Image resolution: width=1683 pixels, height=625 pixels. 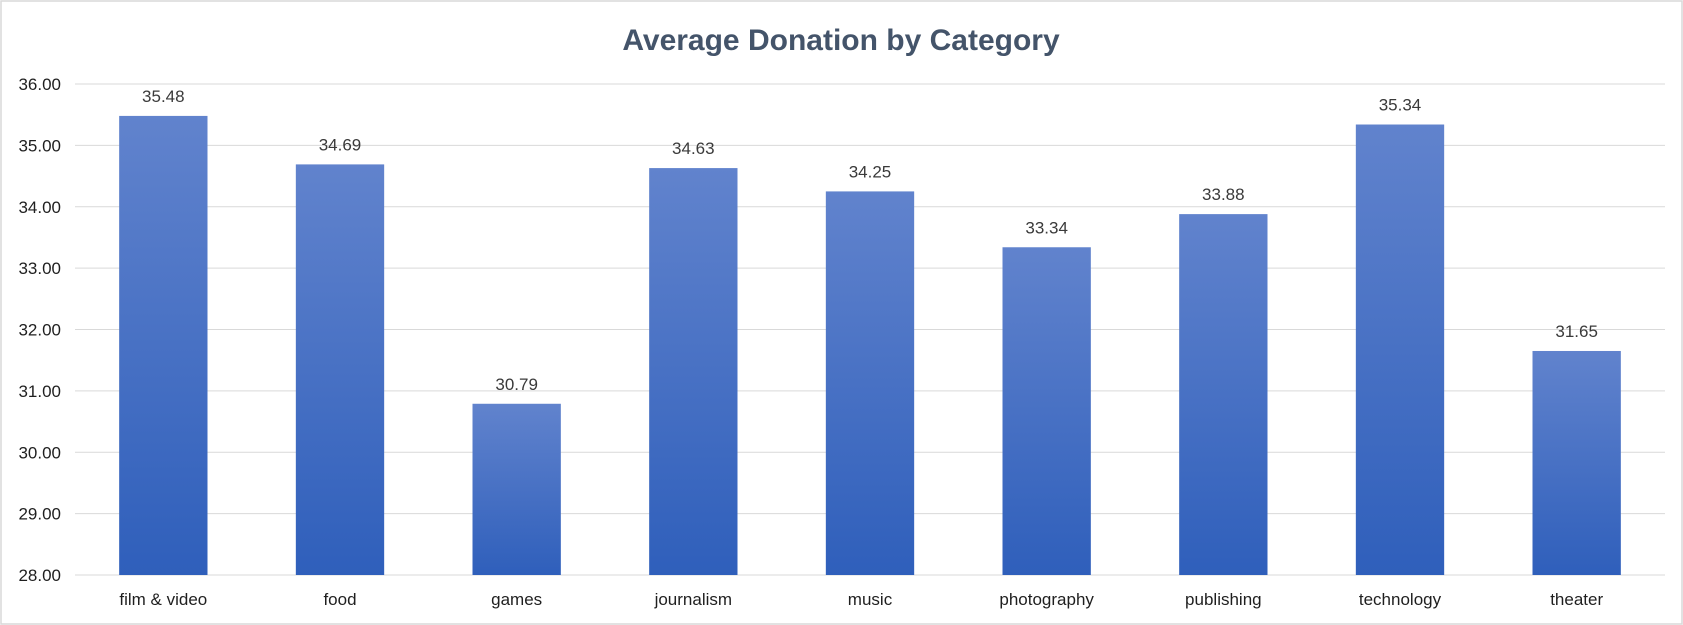 I want to click on data-label: 34.25, so click(x=870, y=171).